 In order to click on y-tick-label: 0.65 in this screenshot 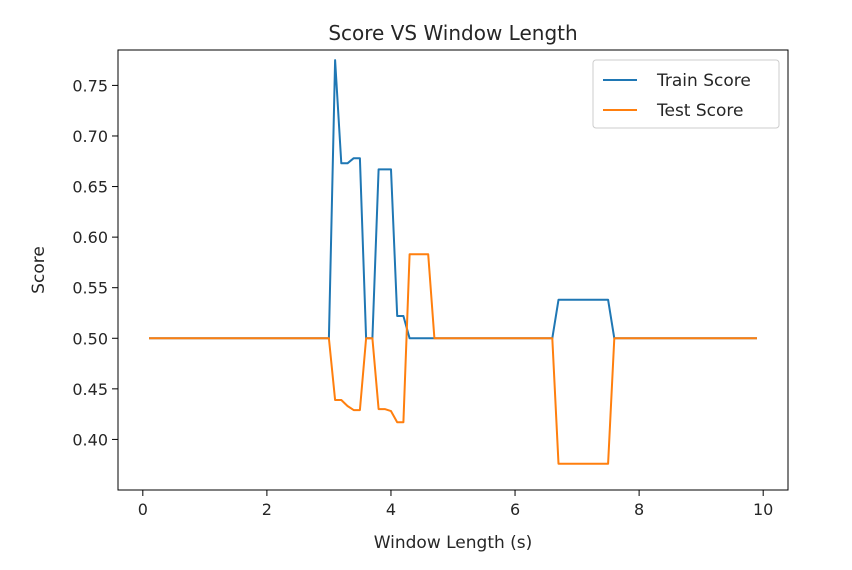, I will do `click(90, 187)`.